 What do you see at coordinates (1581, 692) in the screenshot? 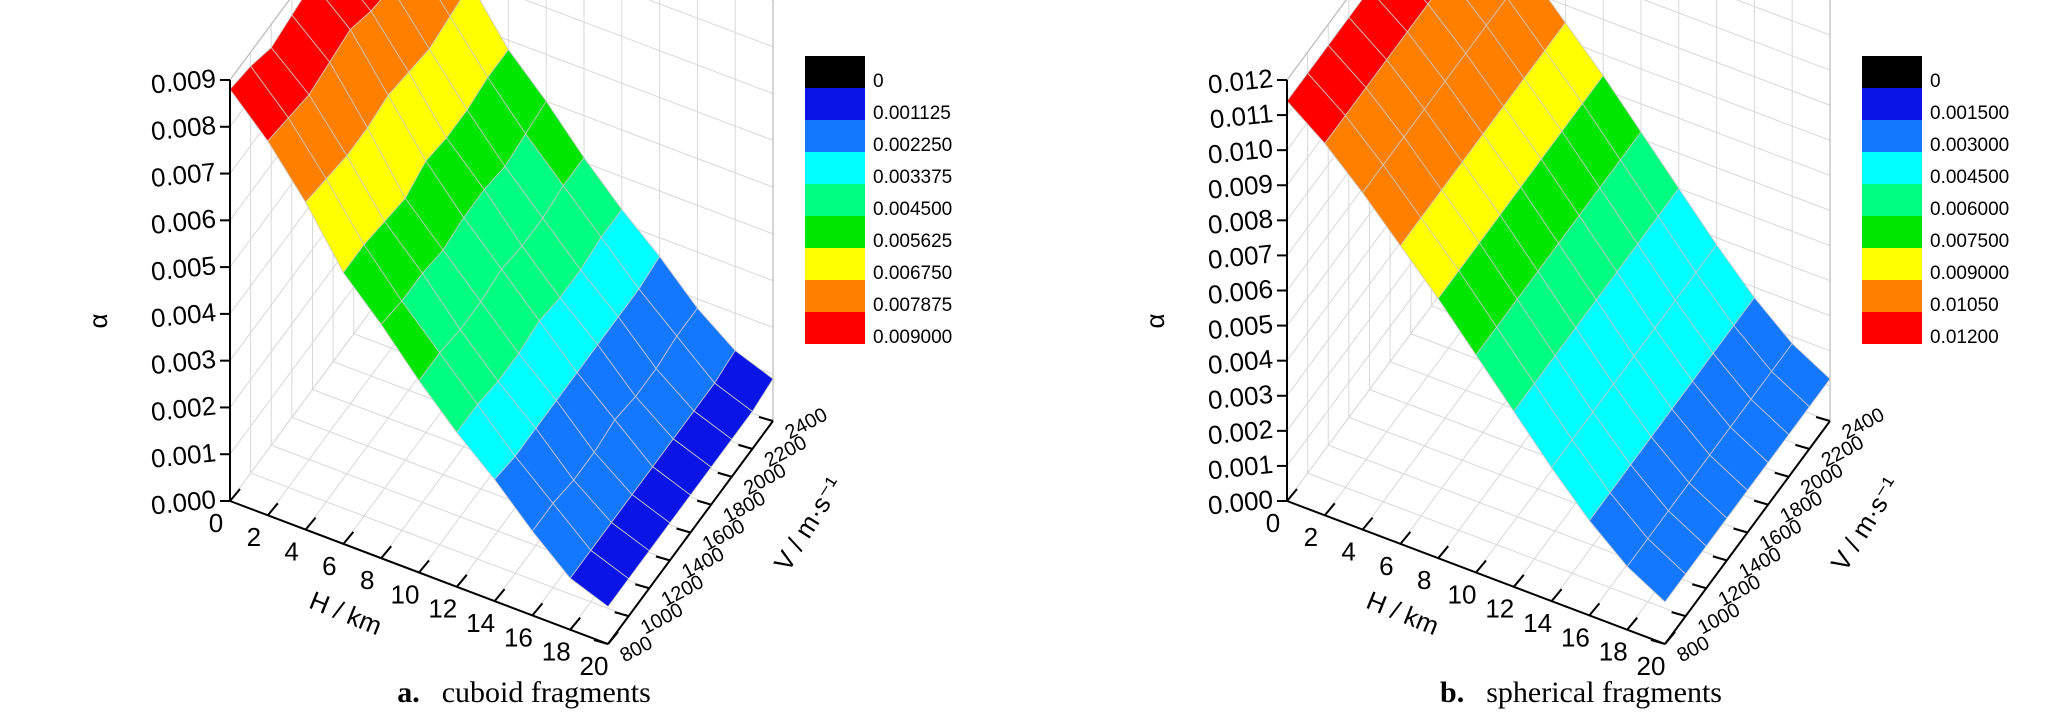
I see `caption: b. spherical fragments` at bounding box center [1581, 692].